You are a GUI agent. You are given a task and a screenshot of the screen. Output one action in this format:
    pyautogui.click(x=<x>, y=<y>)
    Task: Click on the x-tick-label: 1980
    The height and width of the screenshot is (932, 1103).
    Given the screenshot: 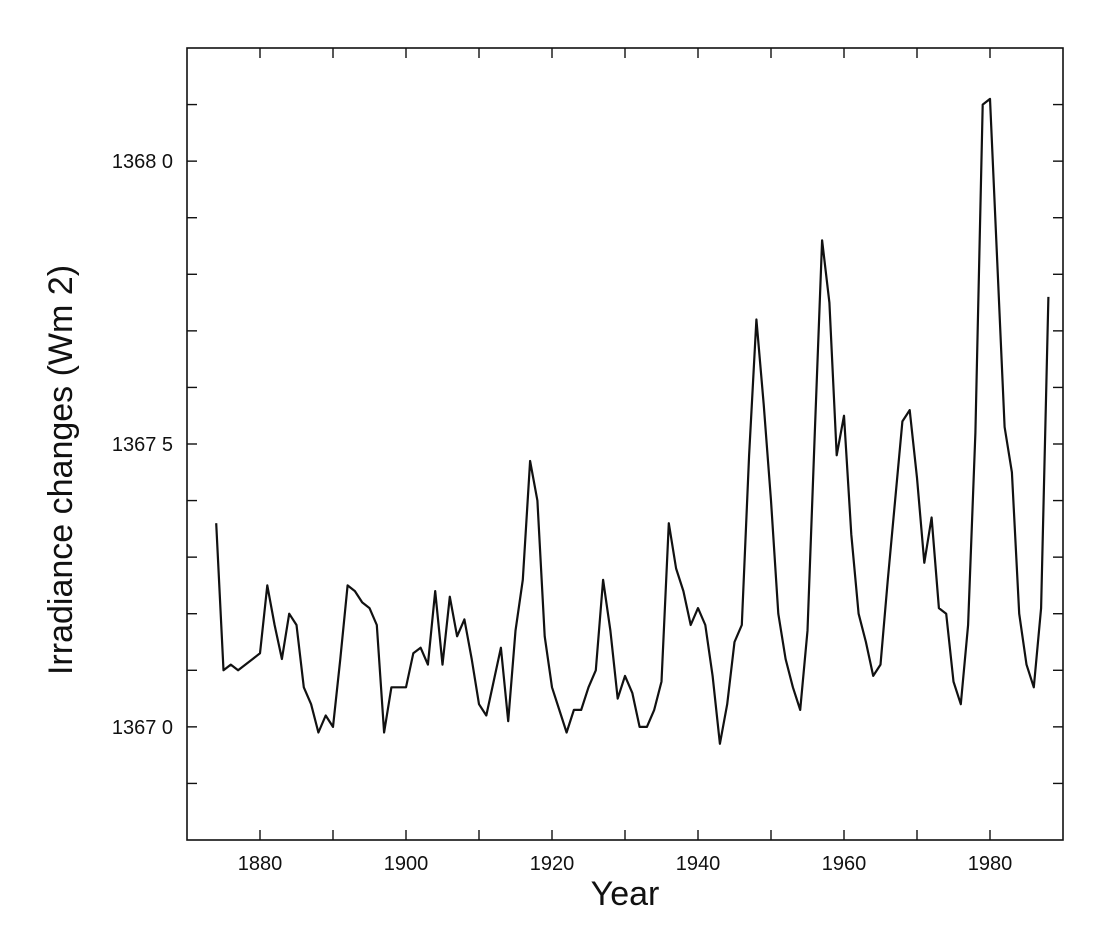 What is the action you would take?
    pyautogui.click(x=990, y=864)
    